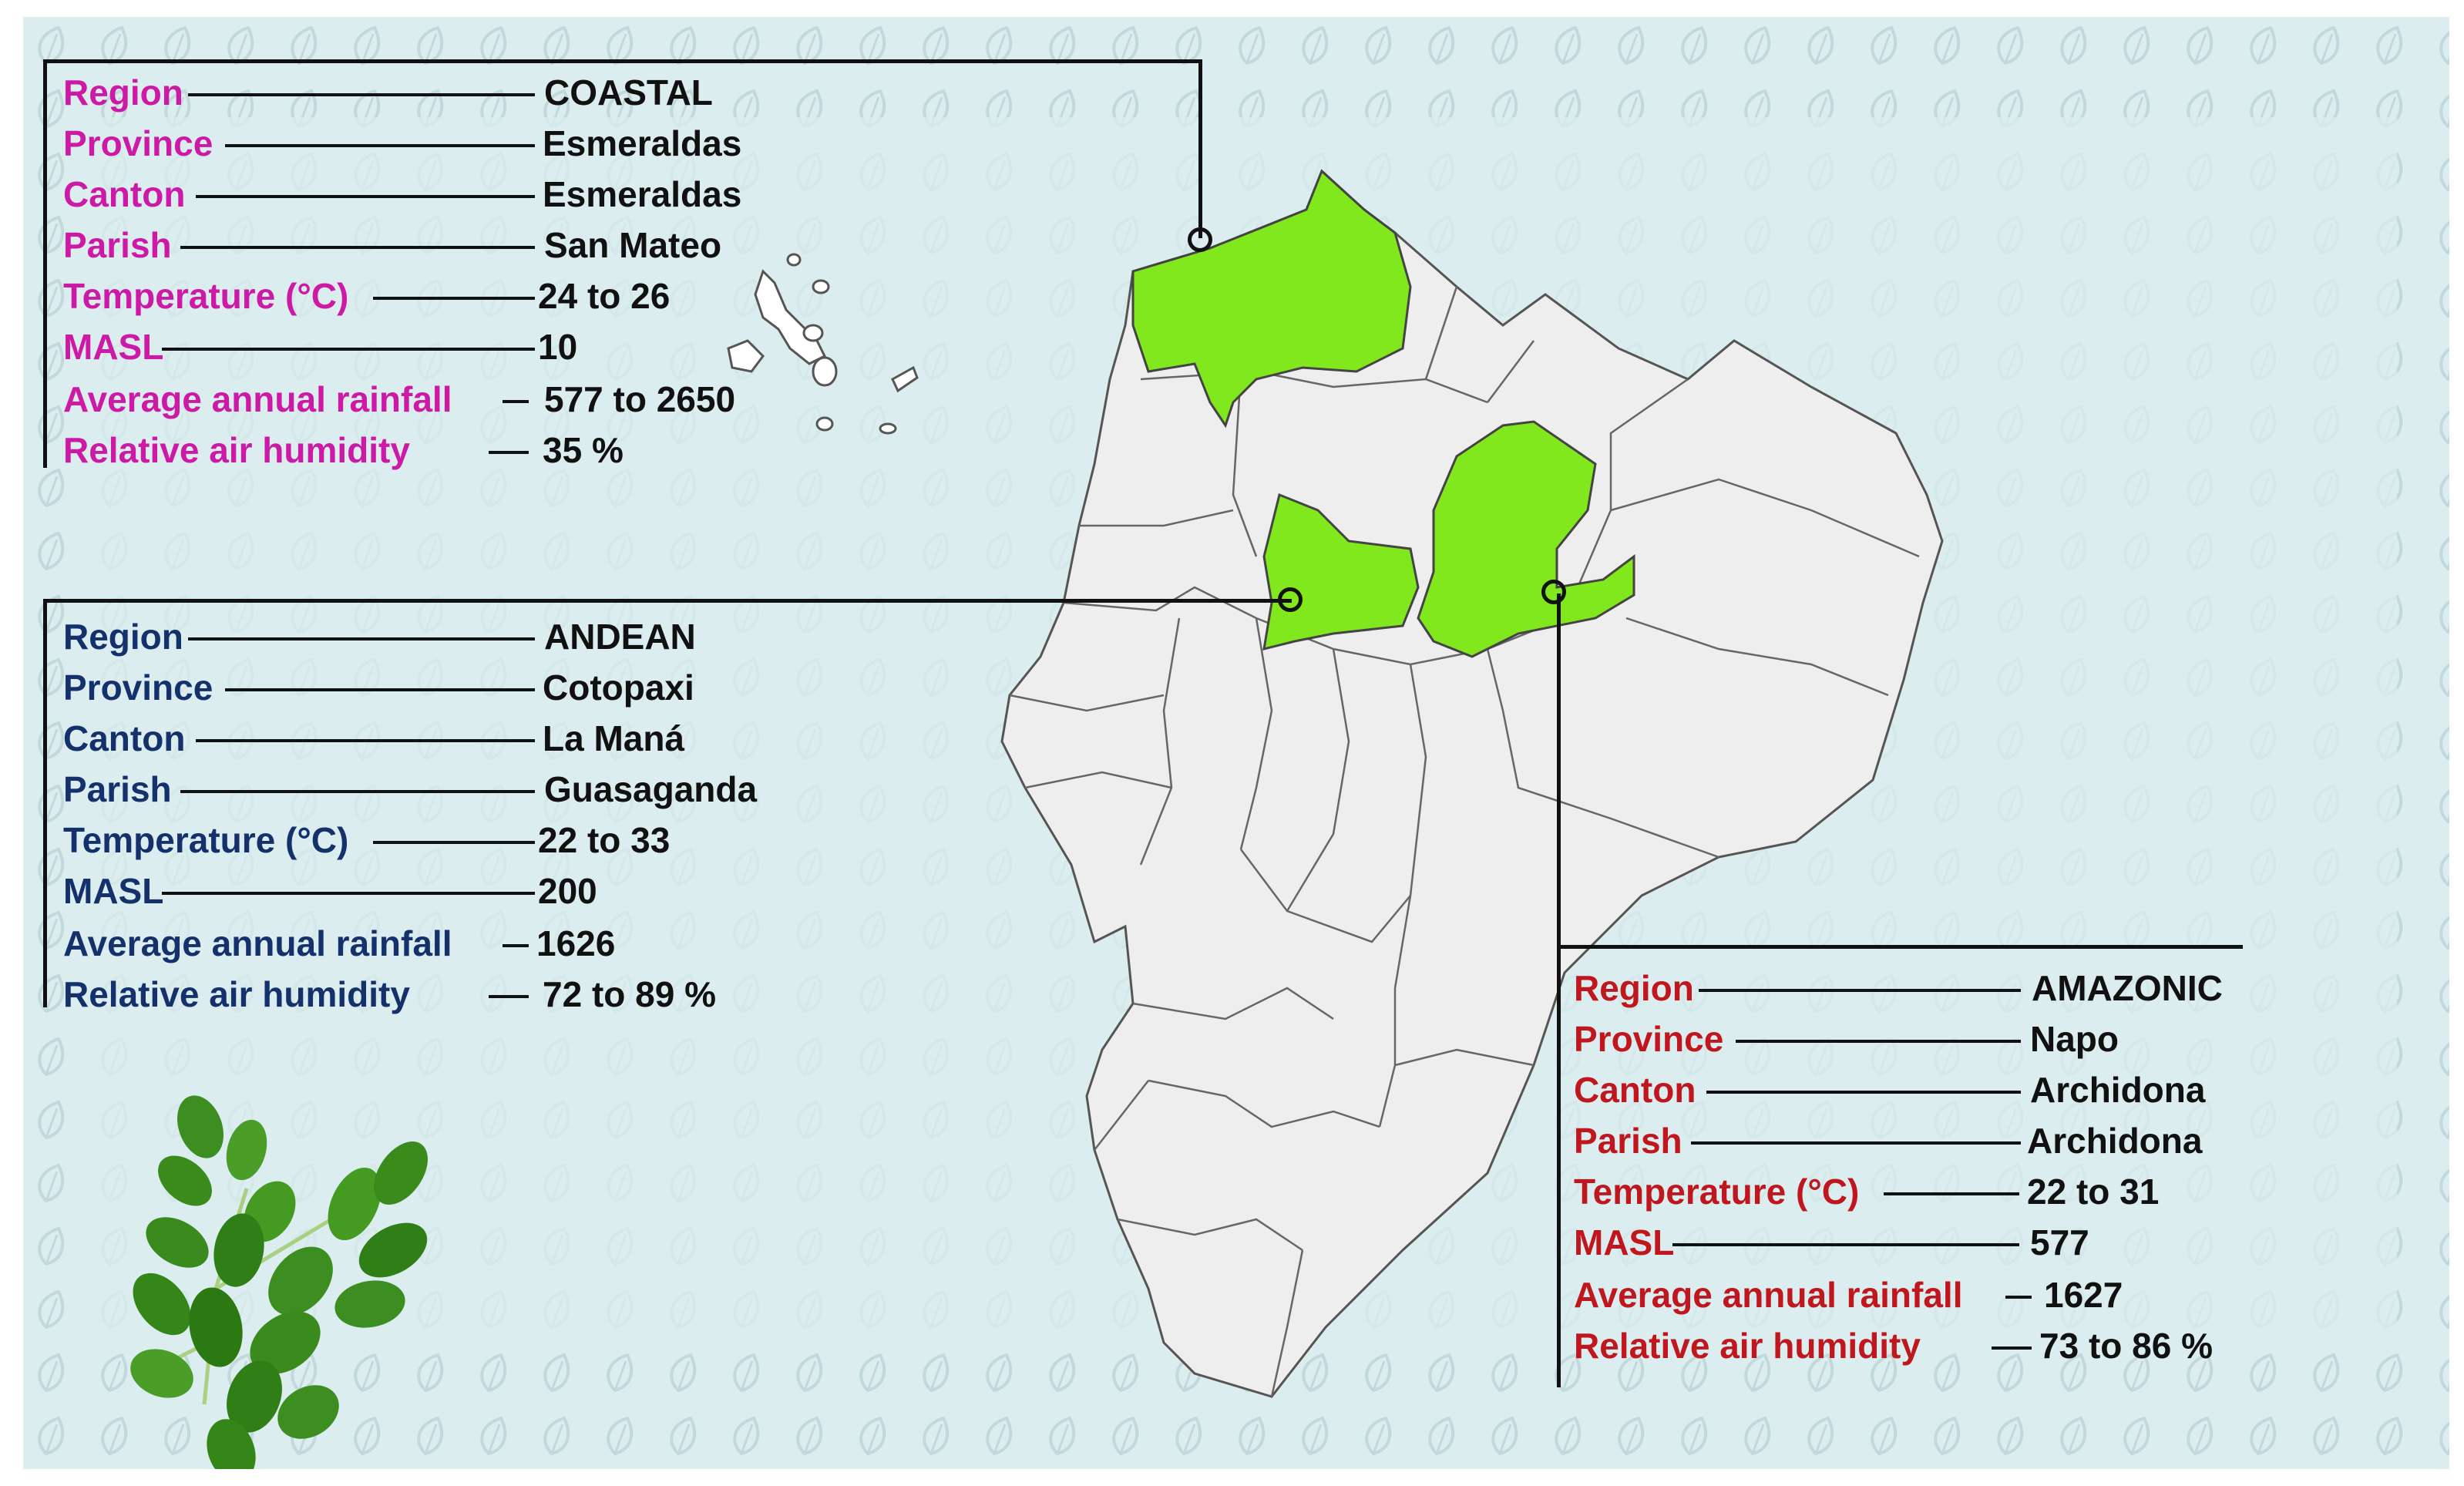  What do you see at coordinates (604, 296) in the screenshot?
I see `row-value: 24 to 26` at bounding box center [604, 296].